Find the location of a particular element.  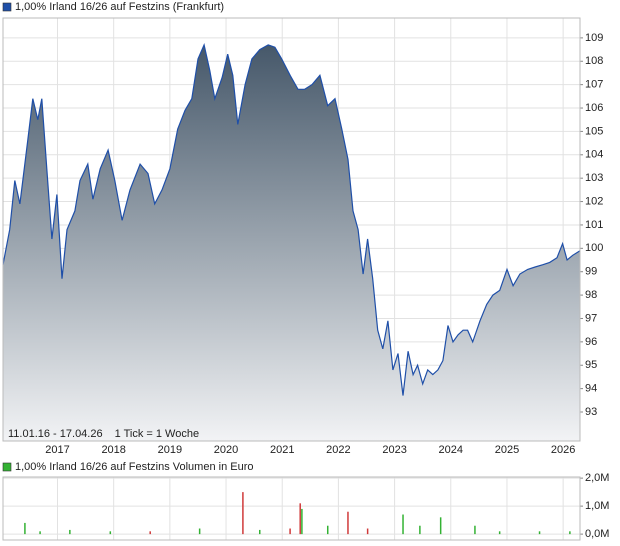

y-tick-label: 107 is located at coordinates (594, 85).